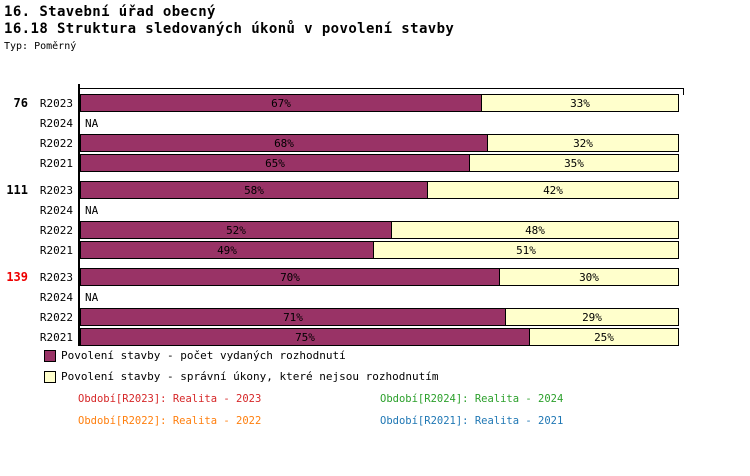 The height and width of the screenshot is (476, 750). What do you see at coordinates (290, 277) in the screenshot?
I see `bar-segment-decisions: 70%` at bounding box center [290, 277].